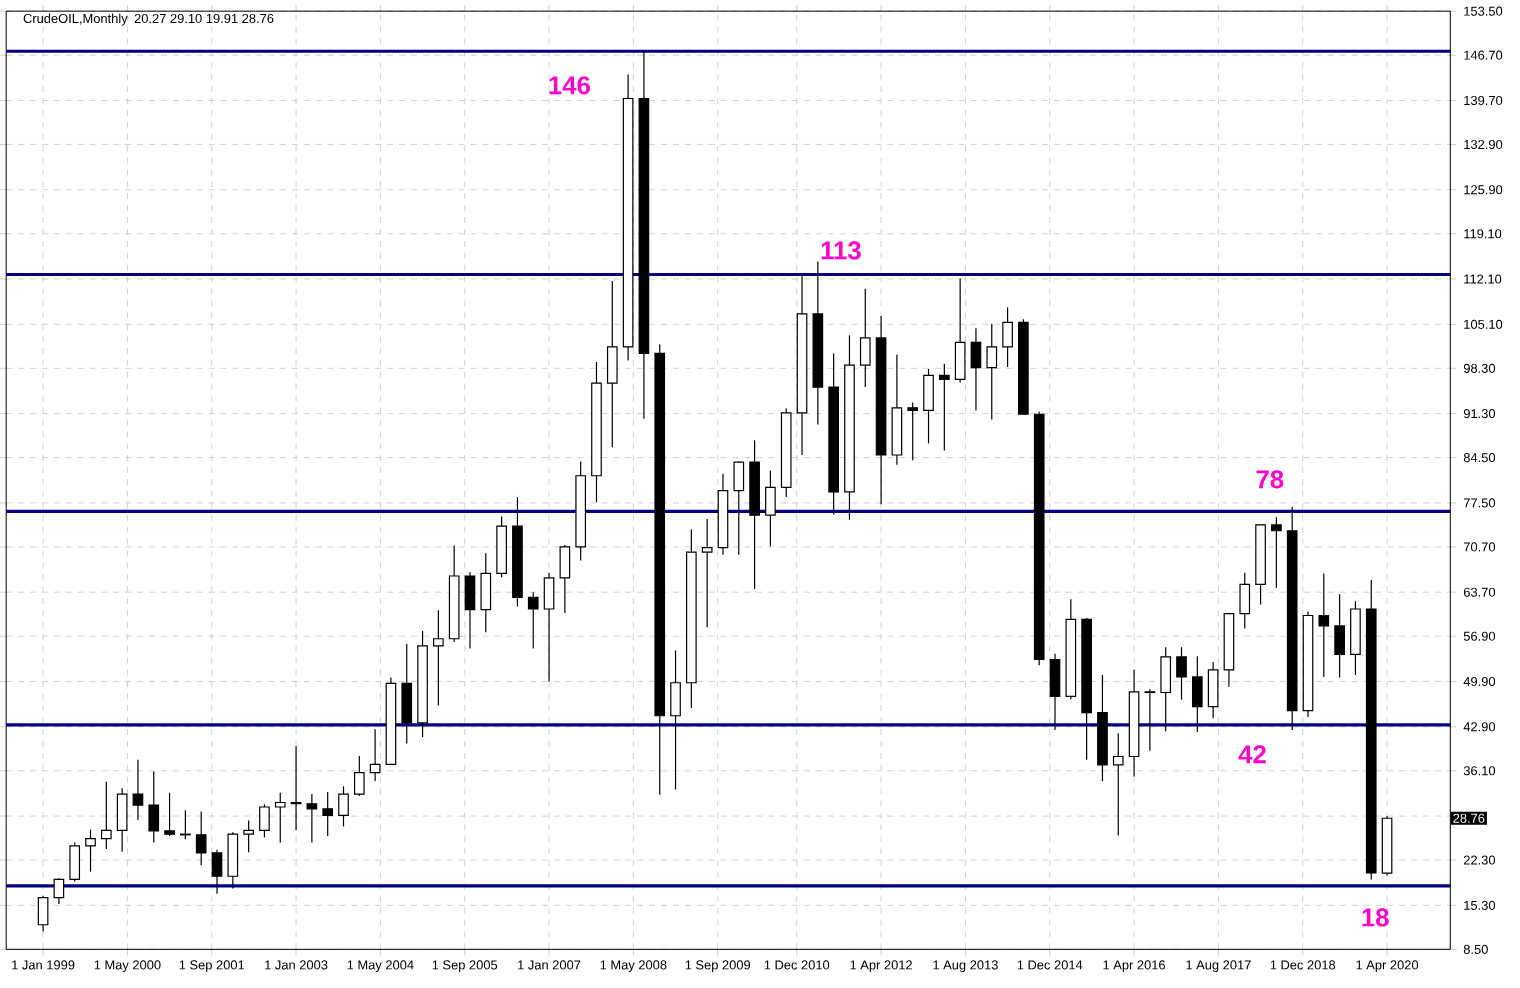 This screenshot has width=1520, height=988. Describe the element at coordinates (1375, 917) in the screenshot. I see `annotation: 18` at that location.